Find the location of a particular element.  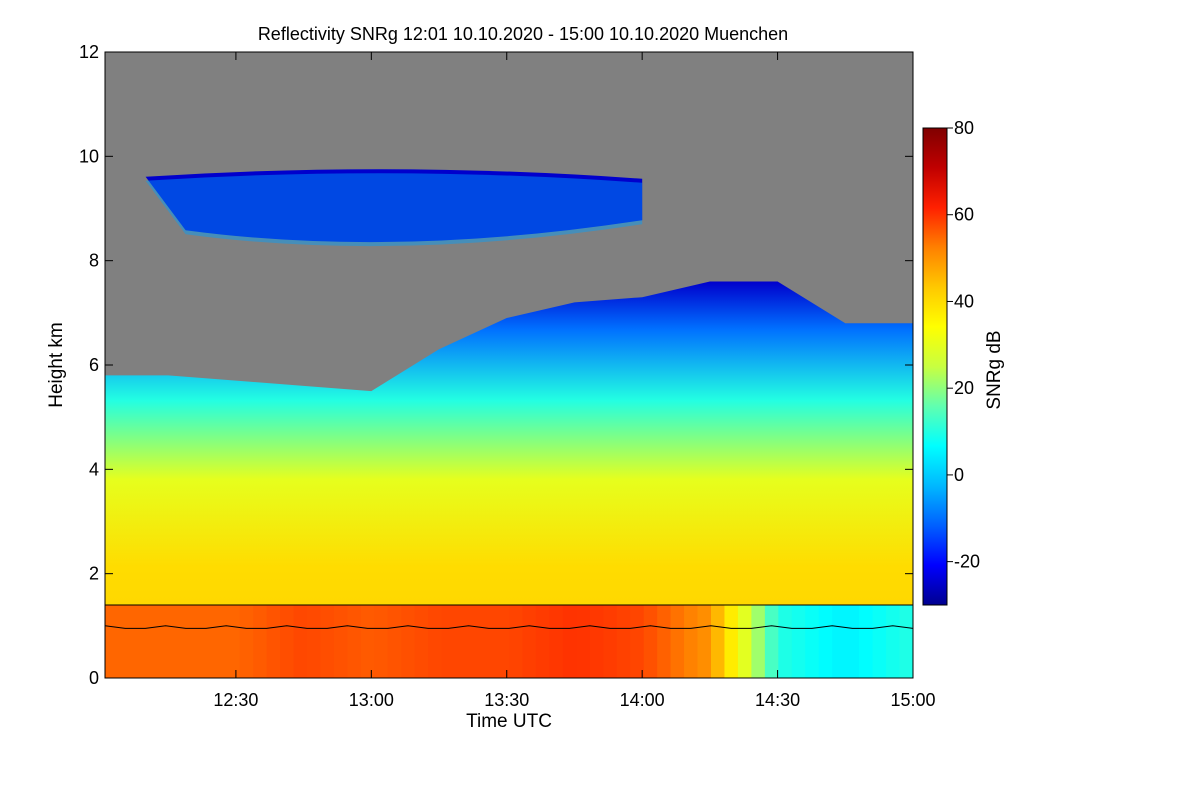

colorbar-tick-label: 20 is located at coordinates (964, 388).